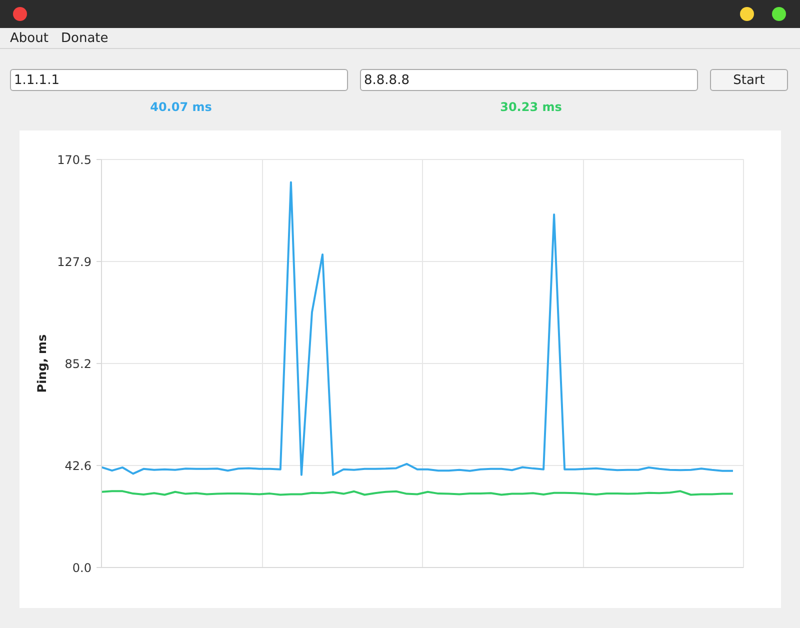 This screenshot has height=628, width=800. Describe the element at coordinates (529, 80) in the screenshot. I see `text: 8.8.8.8` at that location.